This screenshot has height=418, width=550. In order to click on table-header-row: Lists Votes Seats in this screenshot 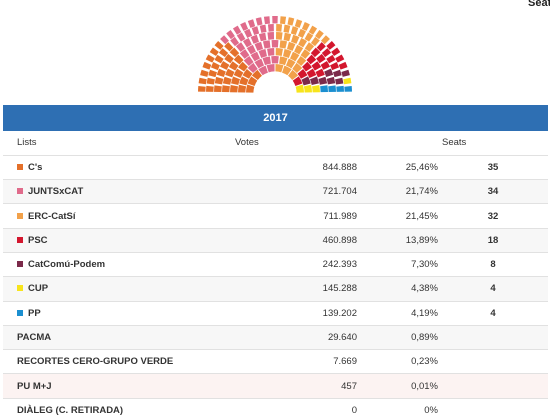, I will do `click(275, 143)`.